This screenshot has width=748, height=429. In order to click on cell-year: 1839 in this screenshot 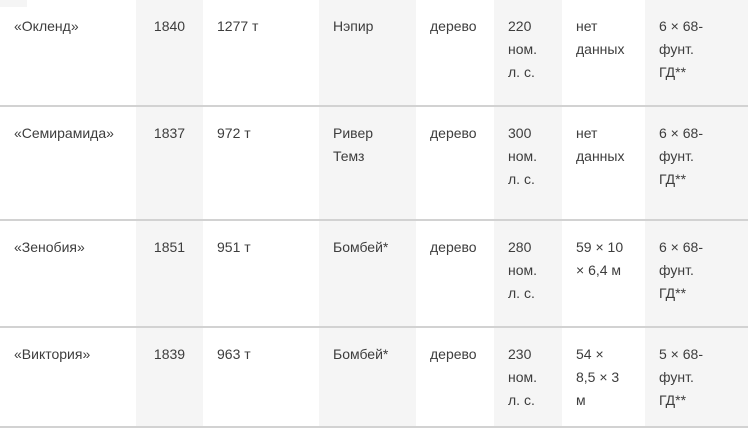, I will do `click(169, 377)`.